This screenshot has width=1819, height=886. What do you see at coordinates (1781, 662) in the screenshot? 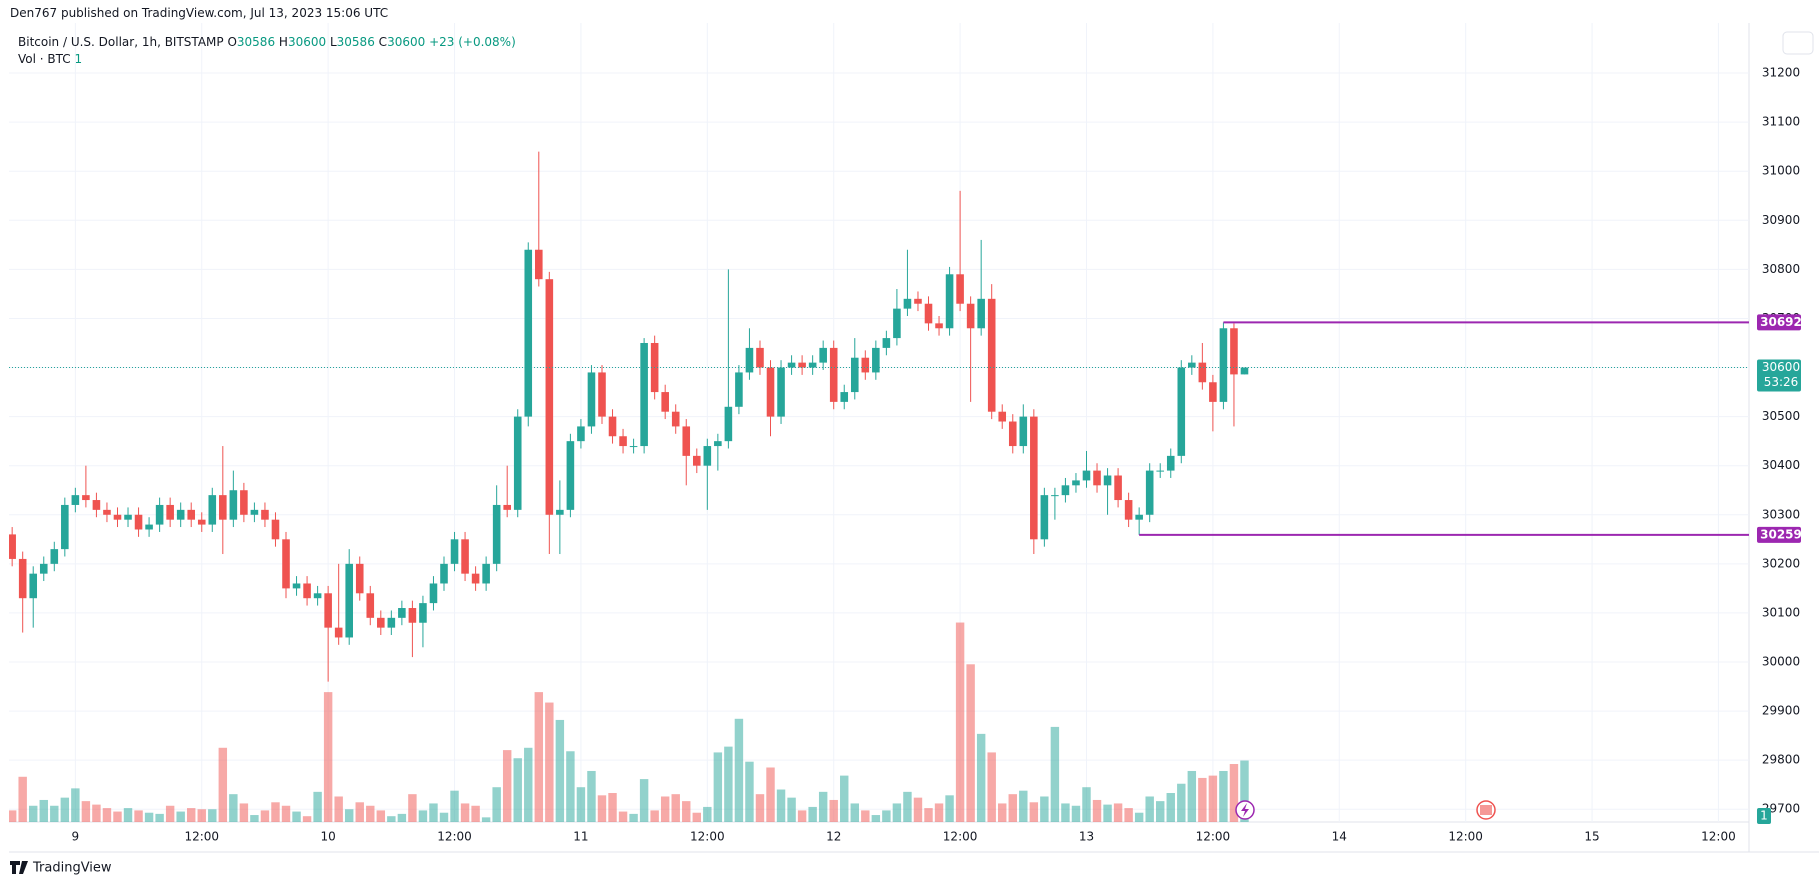
I see `y-tick-label: 30000` at bounding box center [1781, 662].